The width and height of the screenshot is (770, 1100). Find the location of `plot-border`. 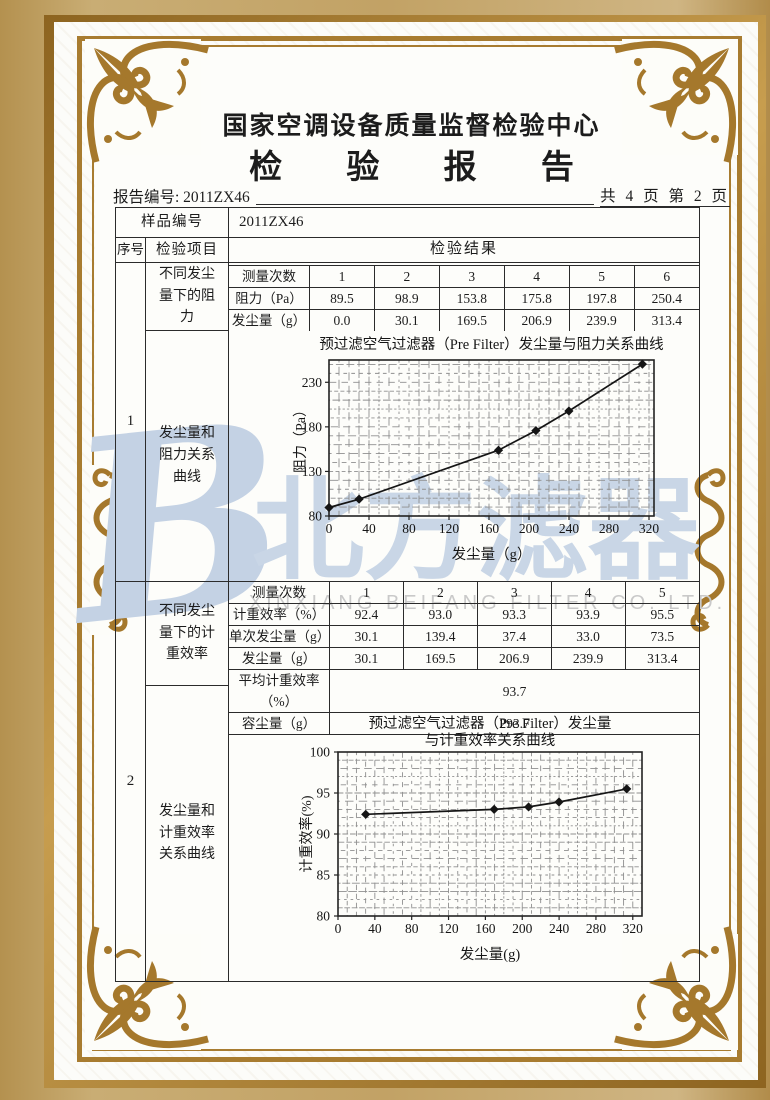

plot-border is located at coordinates (491, 438).